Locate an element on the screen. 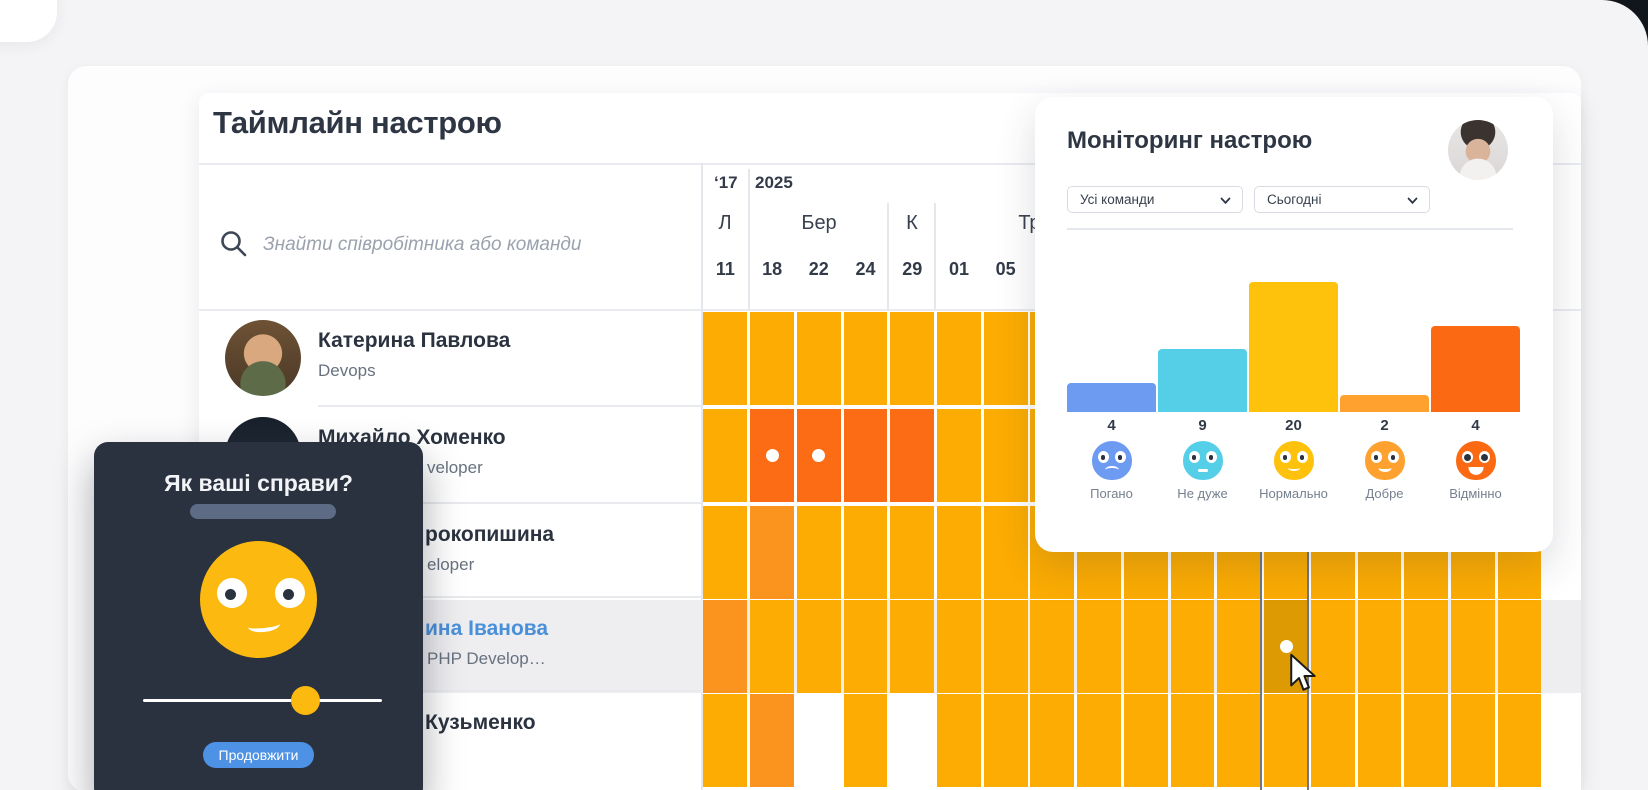 The width and height of the screenshot is (1648, 790). month-label: Л is located at coordinates (725, 223).